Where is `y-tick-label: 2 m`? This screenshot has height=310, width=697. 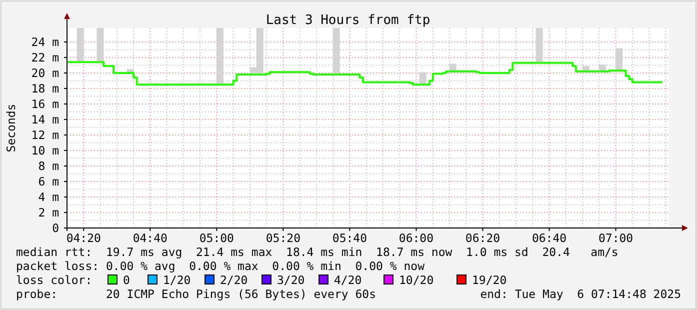 y-tick-label: 2 m is located at coordinates (49, 213).